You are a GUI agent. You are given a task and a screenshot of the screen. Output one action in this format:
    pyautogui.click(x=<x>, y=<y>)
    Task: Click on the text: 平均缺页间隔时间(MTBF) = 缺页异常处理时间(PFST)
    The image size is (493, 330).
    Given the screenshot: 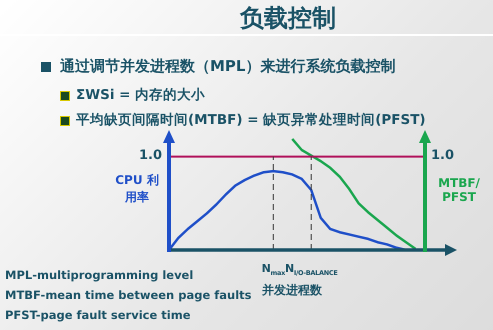 What is the action you would take?
    pyautogui.click(x=251, y=120)
    